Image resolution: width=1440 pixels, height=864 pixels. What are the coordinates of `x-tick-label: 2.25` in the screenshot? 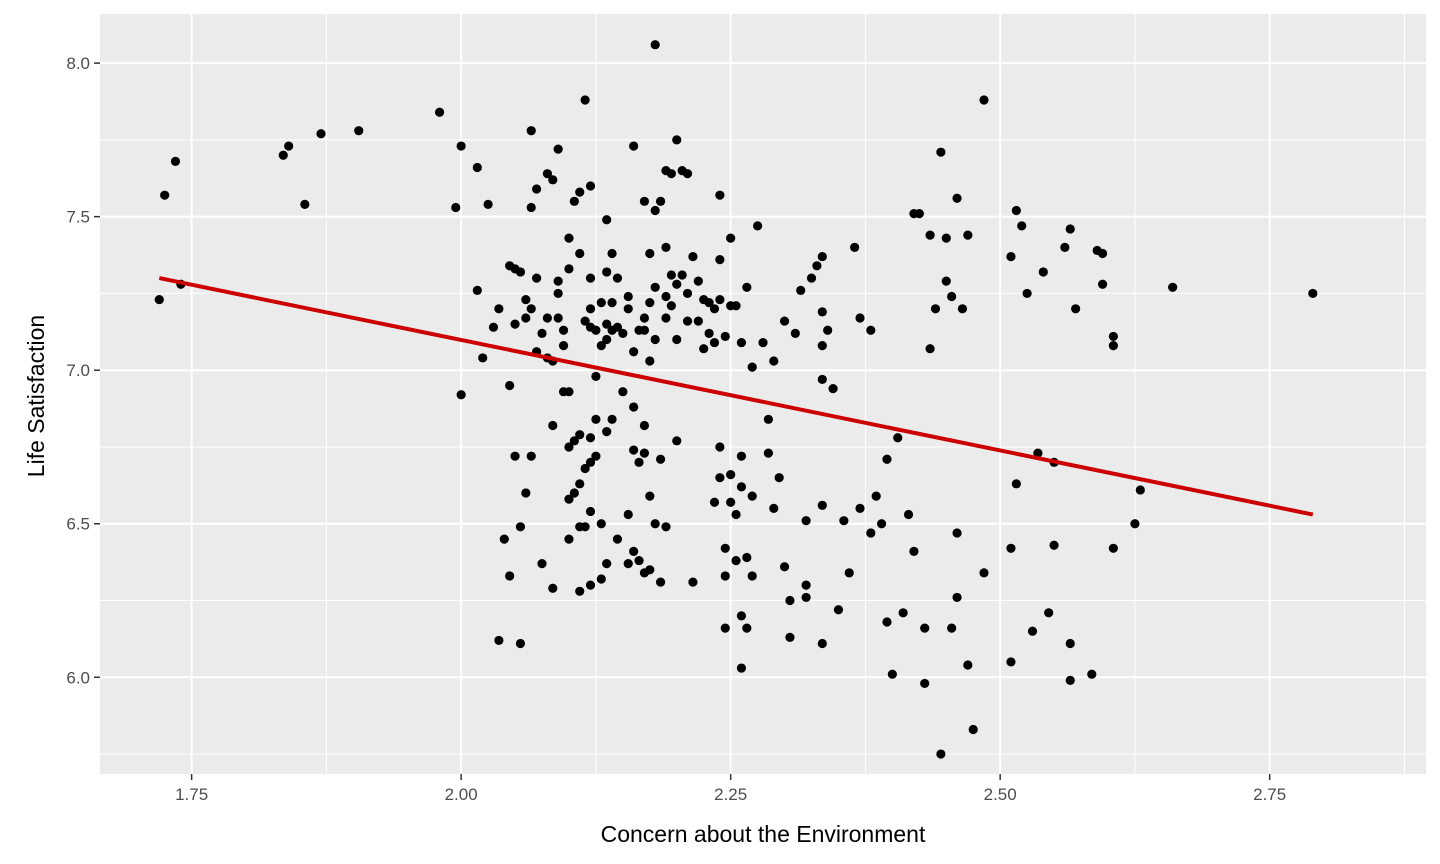 It's located at (730, 794).